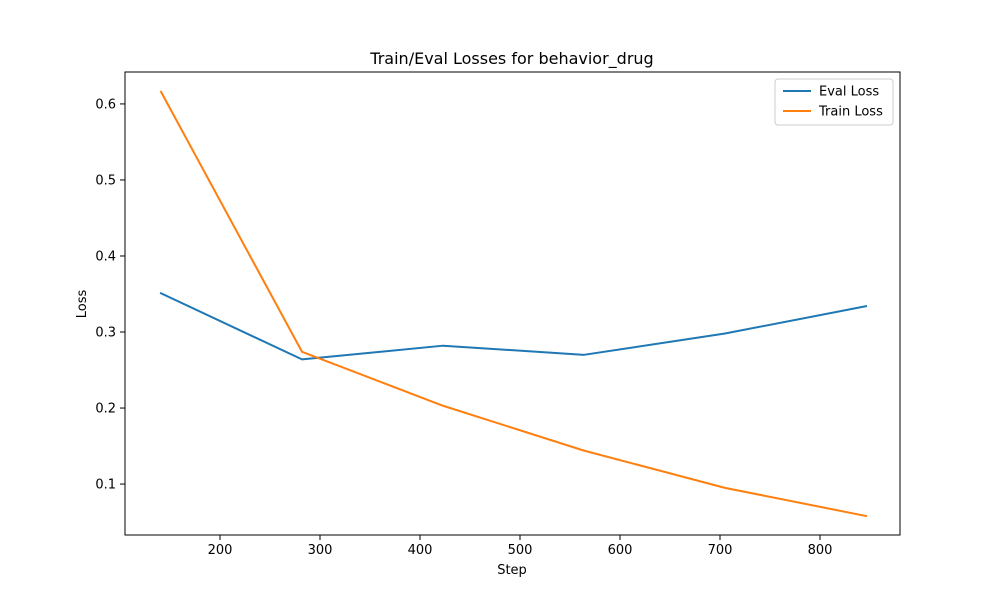  What do you see at coordinates (420, 550) in the screenshot?
I see `x-tick-label: 400` at bounding box center [420, 550].